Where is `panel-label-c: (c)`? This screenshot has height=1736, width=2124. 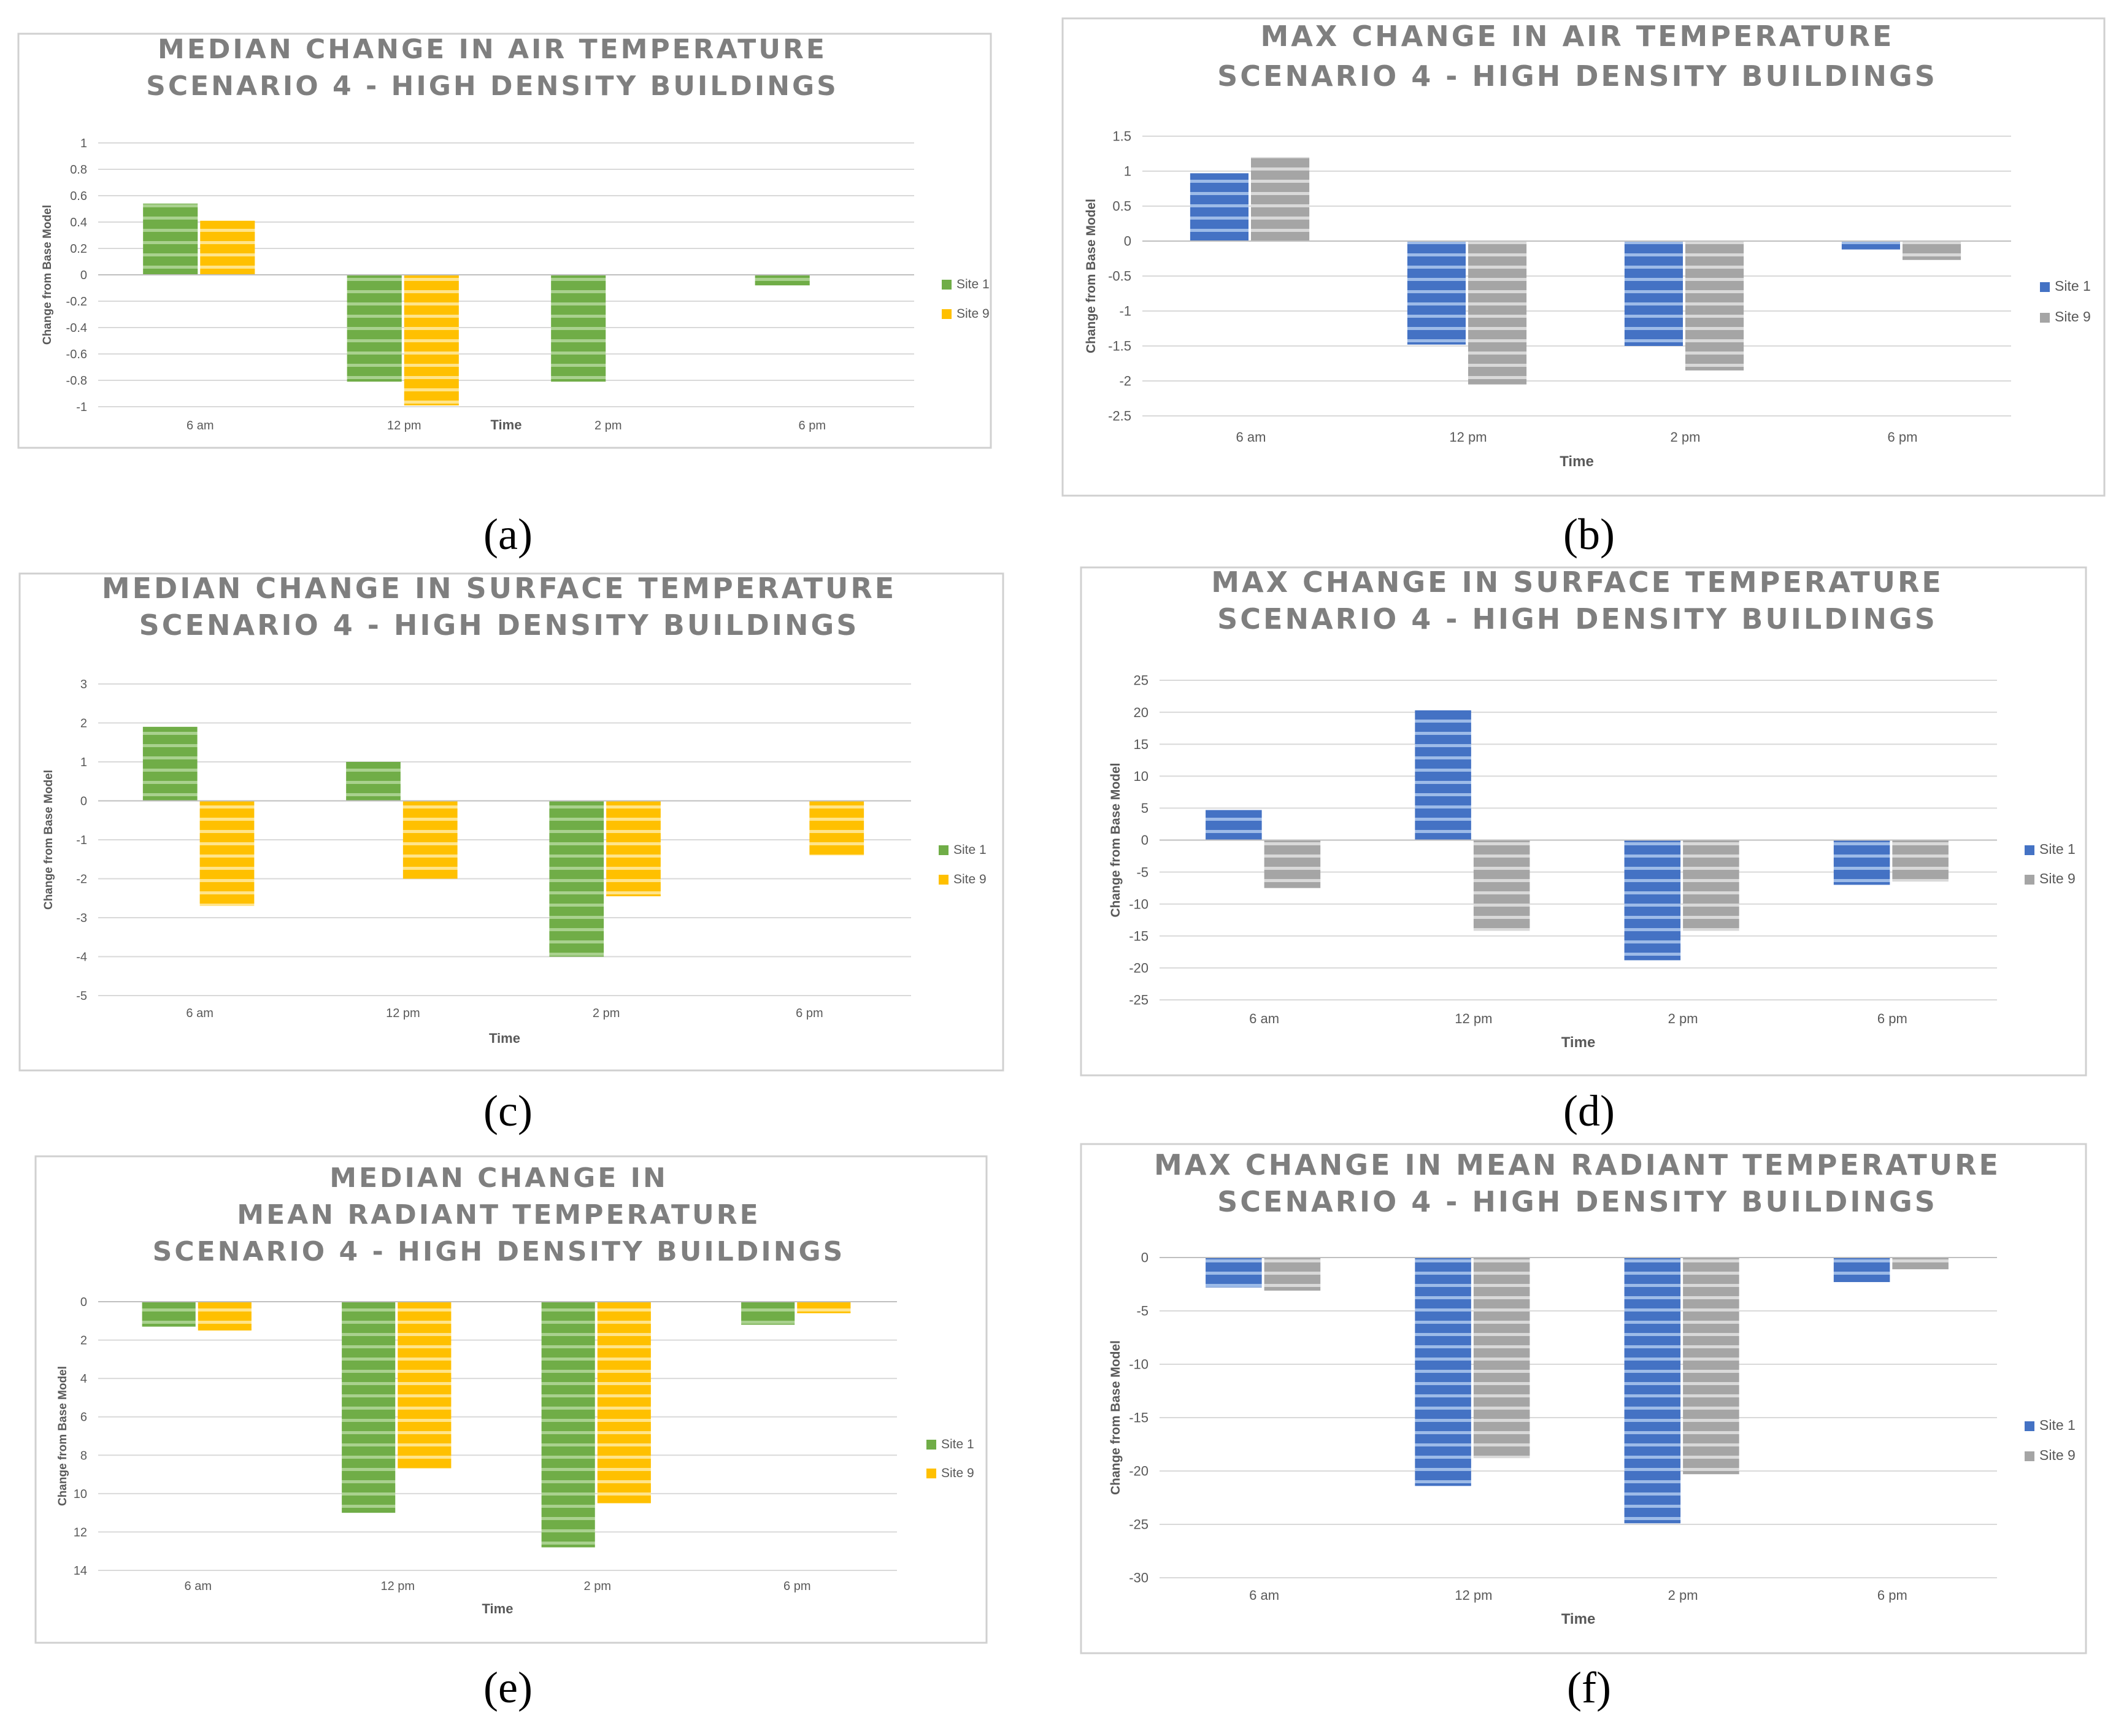
panel-label-c: (c) is located at coordinates (508, 1110).